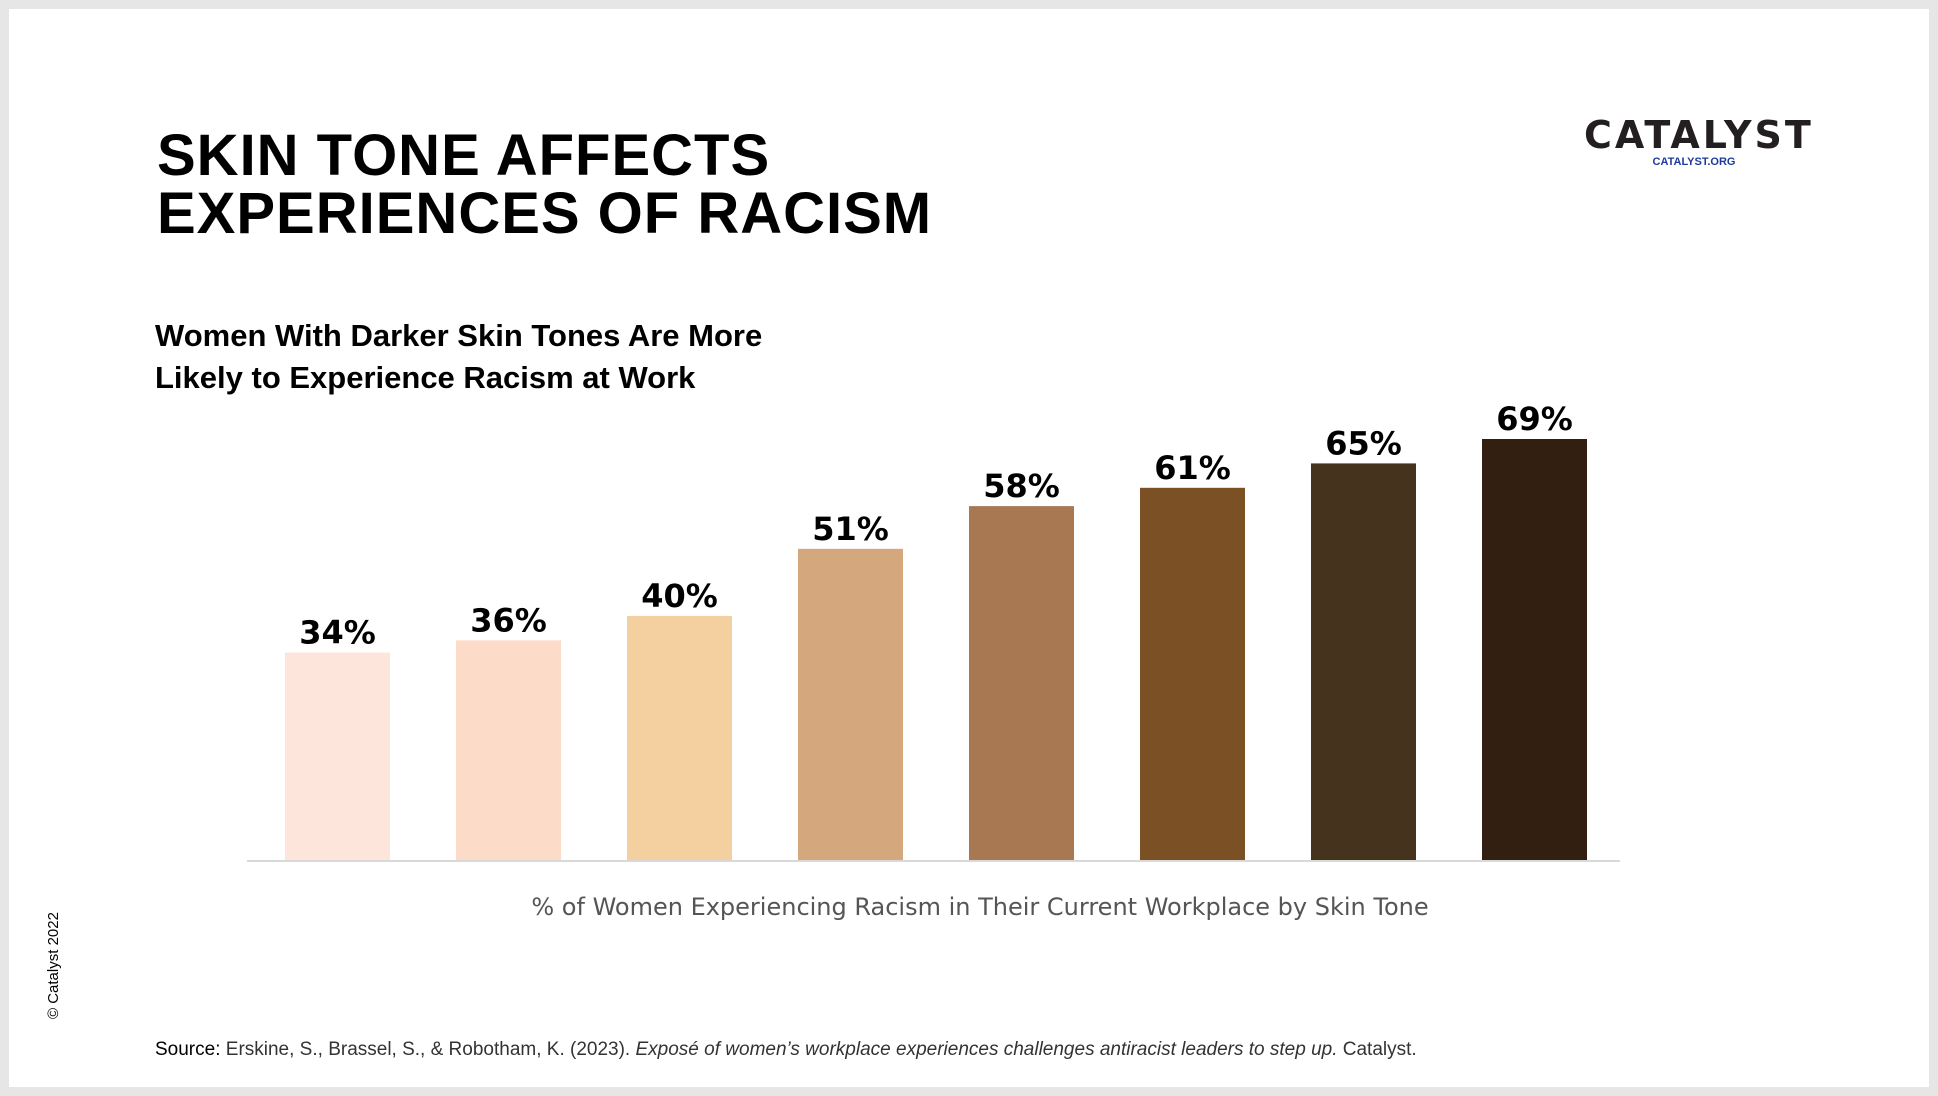  What do you see at coordinates (1363, 443) in the screenshot?
I see `bar-value-label-7: 65%` at bounding box center [1363, 443].